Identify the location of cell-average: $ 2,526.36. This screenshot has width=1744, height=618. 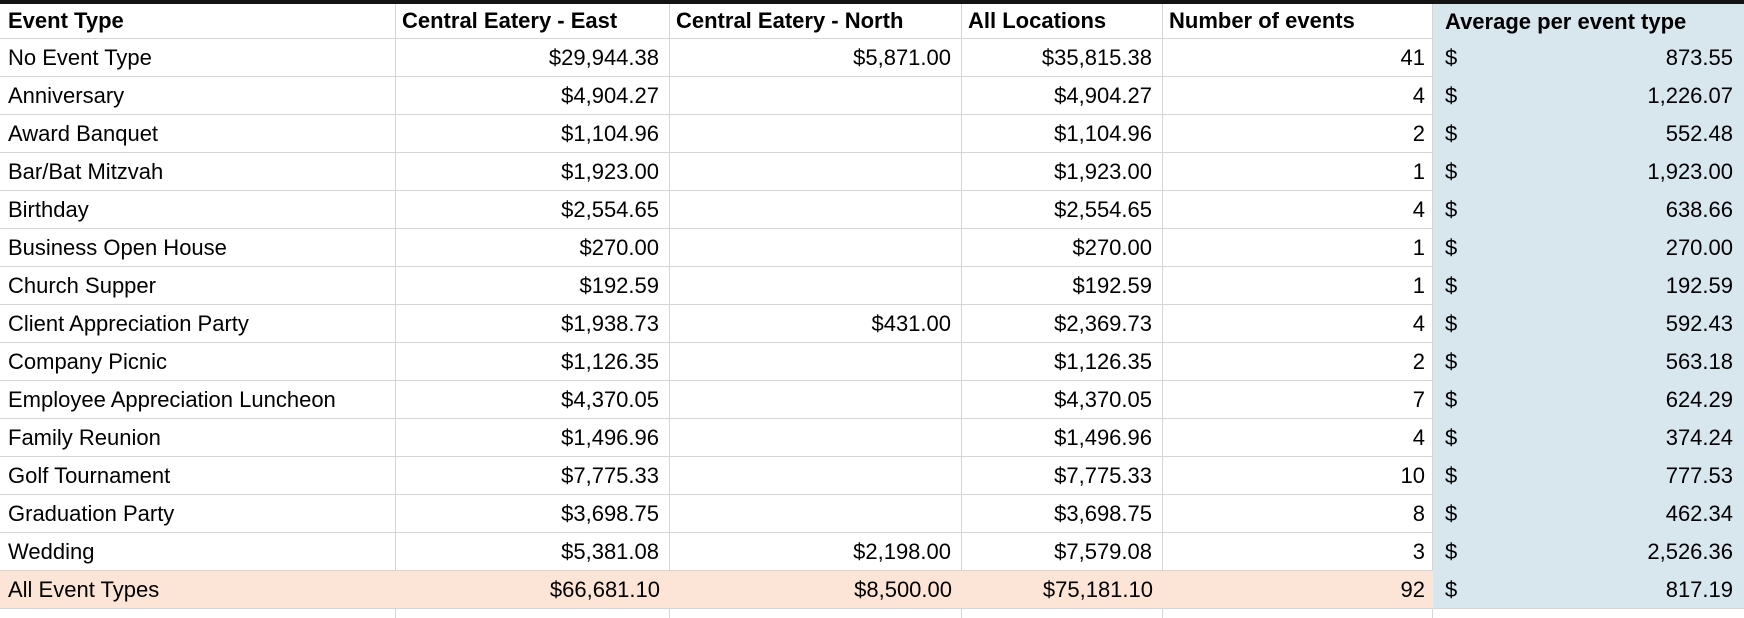
(1588, 552).